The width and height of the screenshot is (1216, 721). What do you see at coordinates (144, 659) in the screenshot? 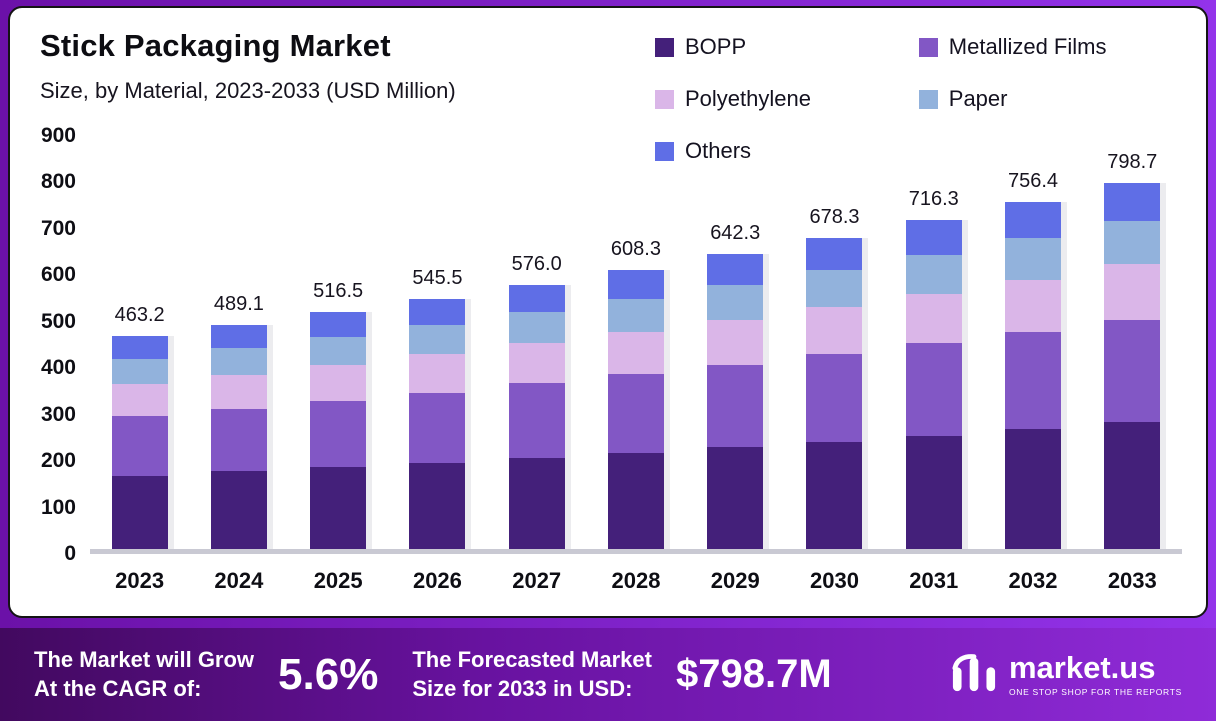
I see `cagr-label-line1: The Market will Grow` at bounding box center [144, 659].